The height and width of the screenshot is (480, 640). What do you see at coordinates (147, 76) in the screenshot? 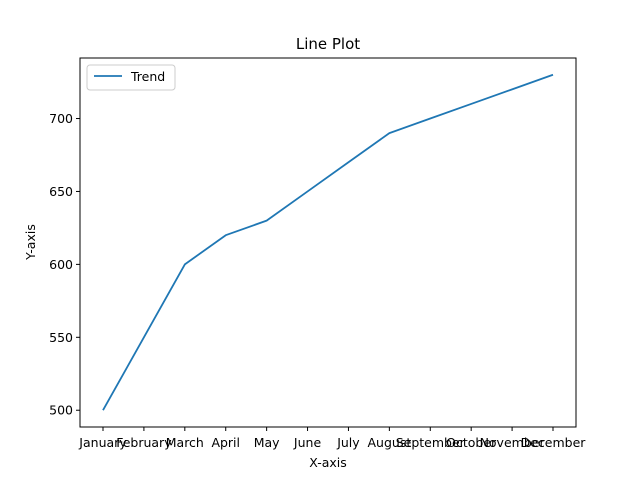
I see `legend-label-trend: Trend` at bounding box center [147, 76].